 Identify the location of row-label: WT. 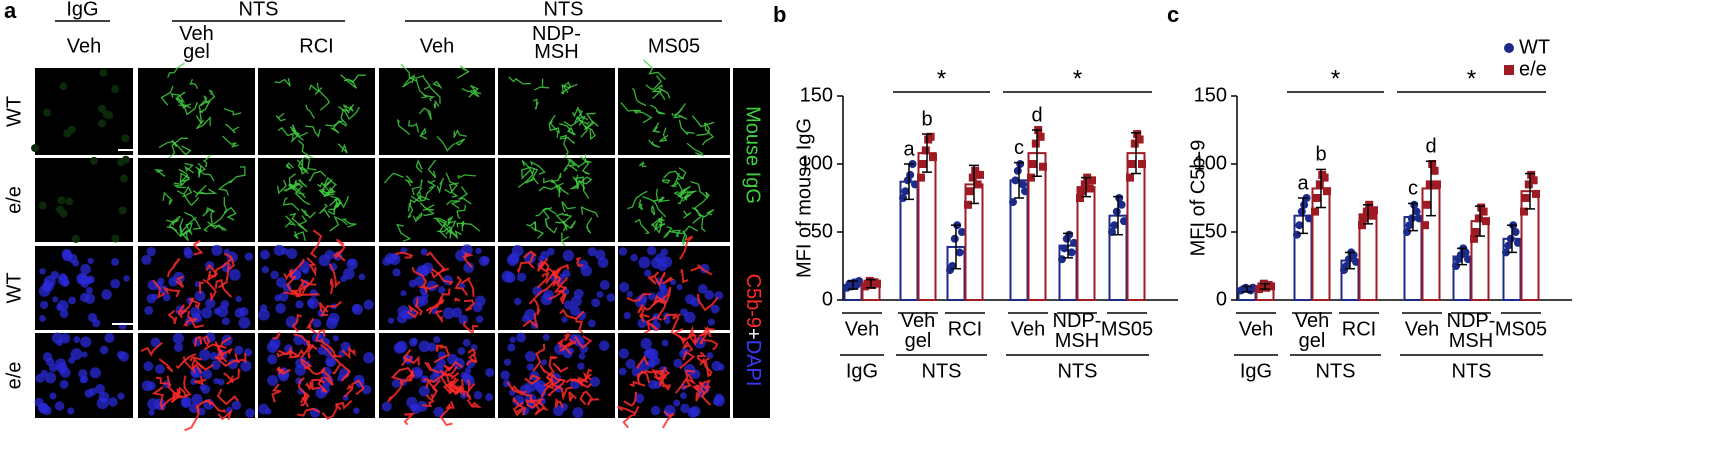
(14, 287).